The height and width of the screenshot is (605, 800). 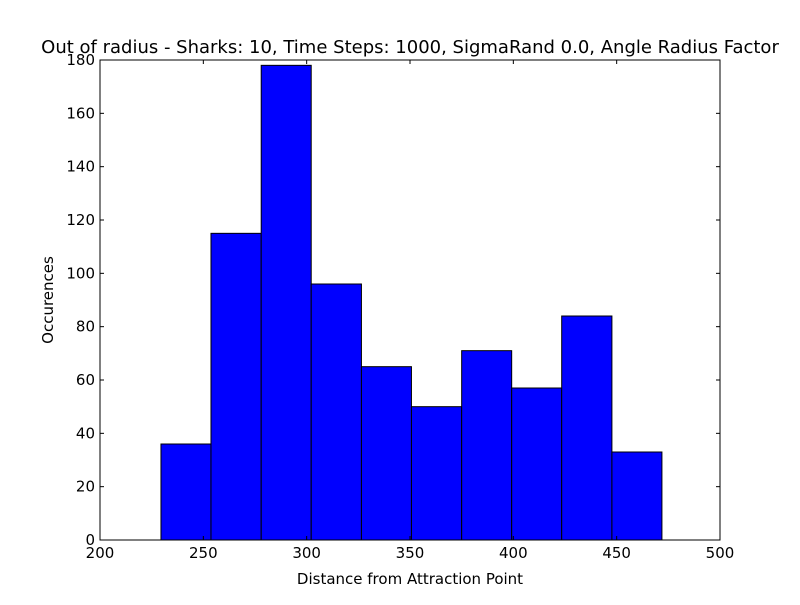 I want to click on y-tick-label: 20, so click(x=85, y=487).